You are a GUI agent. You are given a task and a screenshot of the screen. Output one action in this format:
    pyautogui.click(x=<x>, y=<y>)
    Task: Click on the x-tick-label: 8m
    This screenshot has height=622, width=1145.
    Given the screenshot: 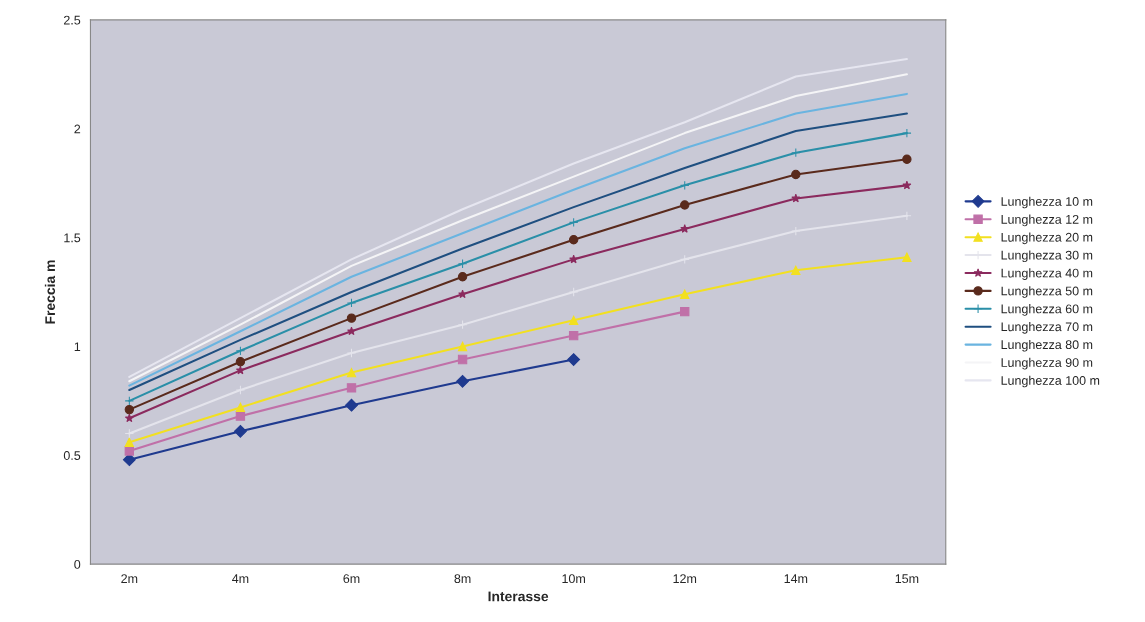 What is the action you would take?
    pyautogui.click(x=462, y=579)
    